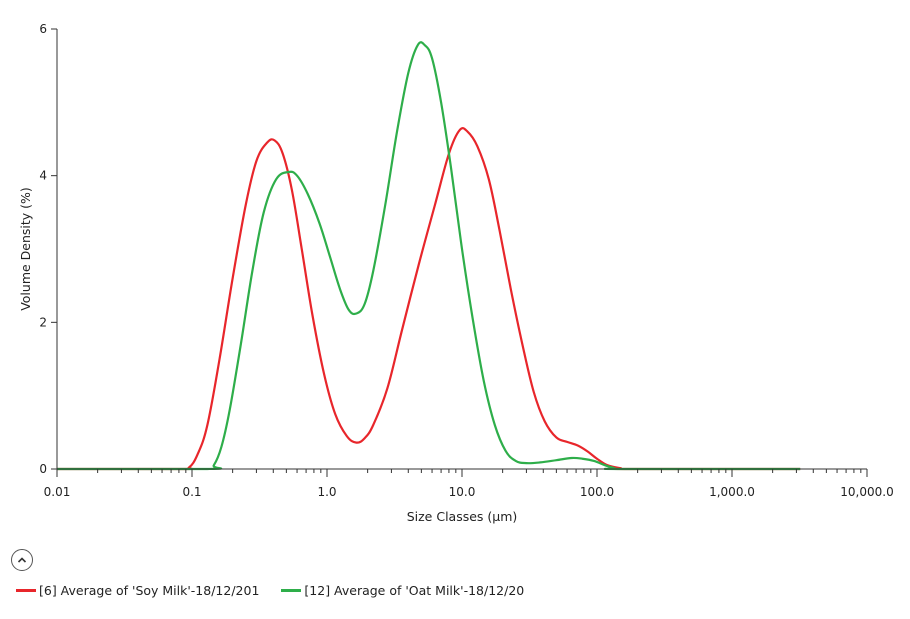  What do you see at coordinates (43, 322) in the screenshot?
I see `y-tick-label: 2` at bounding box center [43, 322].